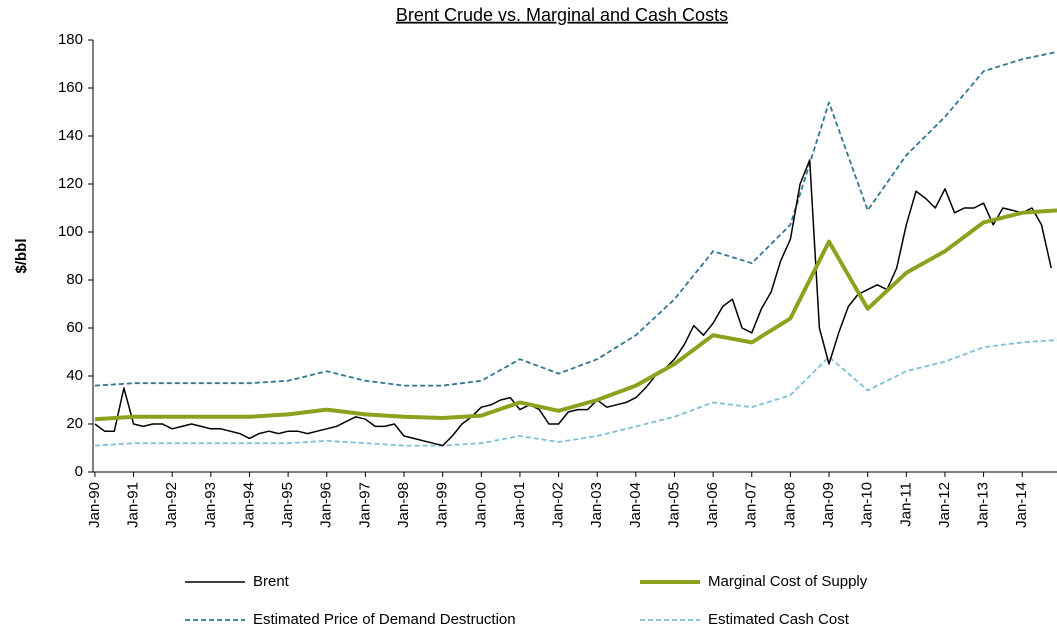  I want to click on x-tick-label: Jan-09, so click(828, 505).